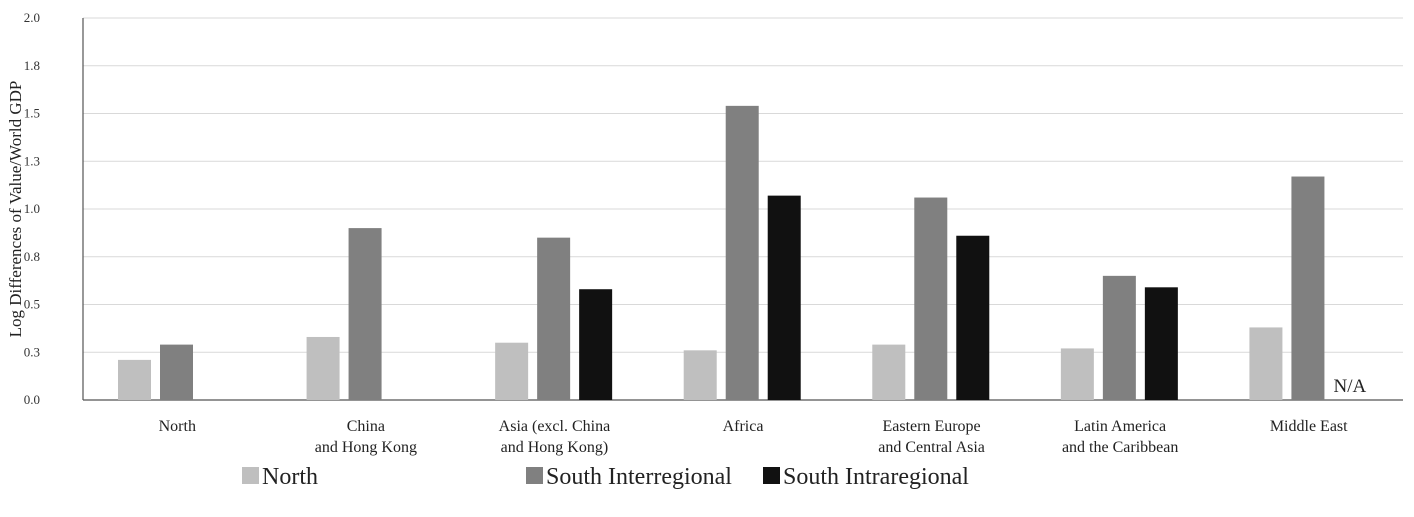  What do you see at coordinates (32, 65) in the screenshot?
I see `y-tick-label: 1.8` at bounding box center [32, 65].